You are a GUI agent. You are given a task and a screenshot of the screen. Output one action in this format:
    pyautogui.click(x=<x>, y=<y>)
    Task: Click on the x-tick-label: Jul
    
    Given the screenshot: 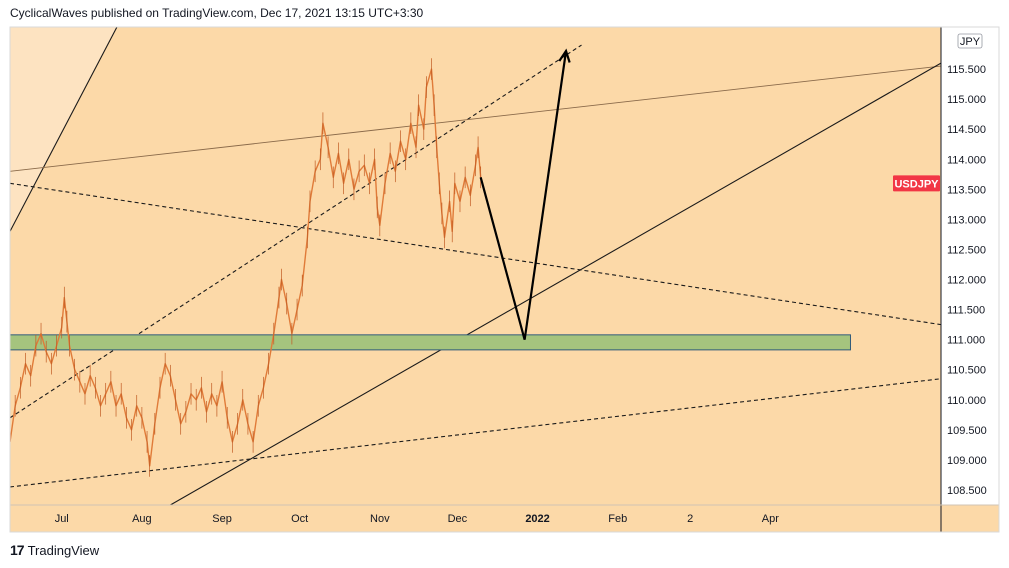 What is the action you would take?
    pyautogui.click(x=62, y=519)
    